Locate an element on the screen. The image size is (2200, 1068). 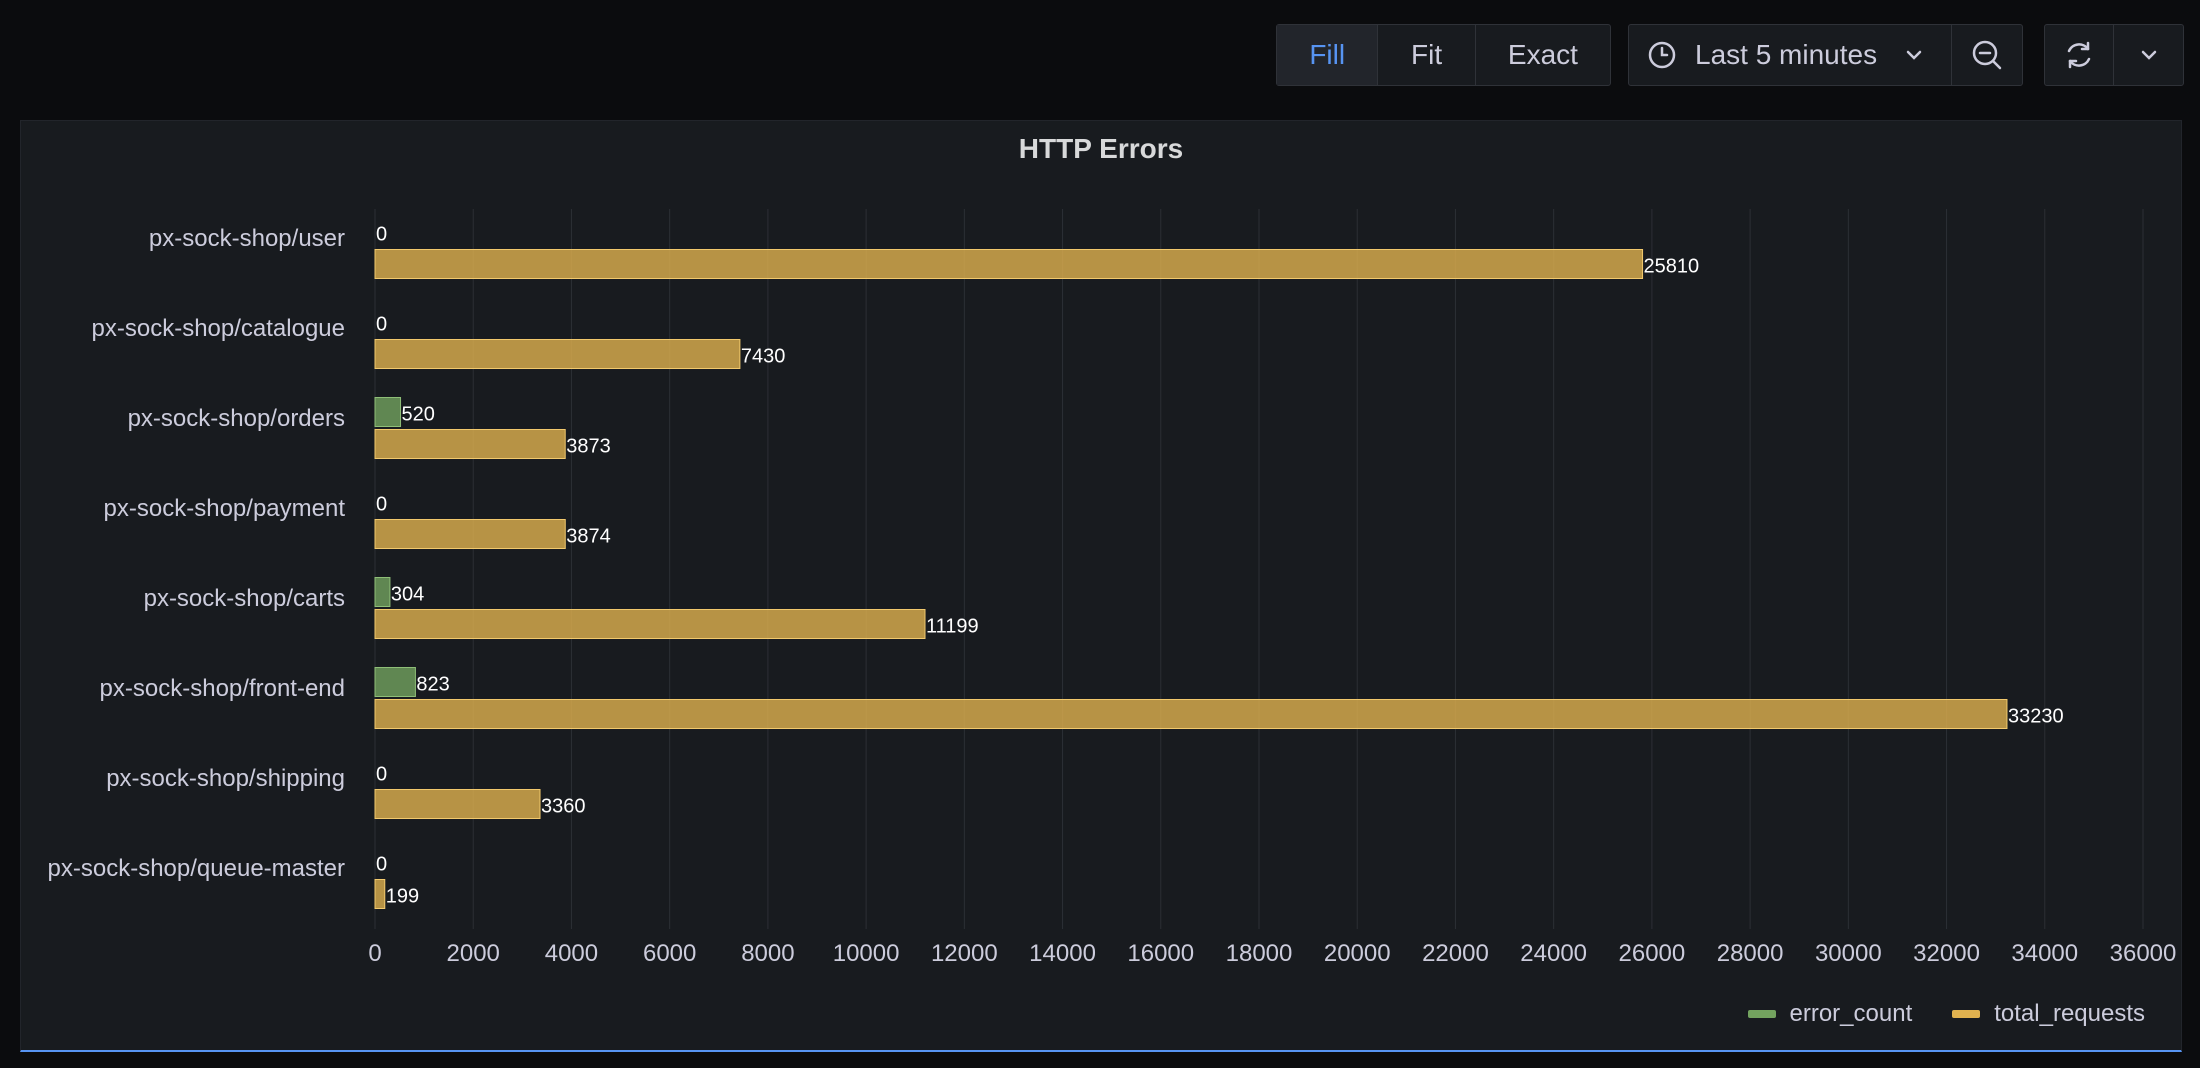
x-tick-label: 2000 is located at coordinates (473, 953).